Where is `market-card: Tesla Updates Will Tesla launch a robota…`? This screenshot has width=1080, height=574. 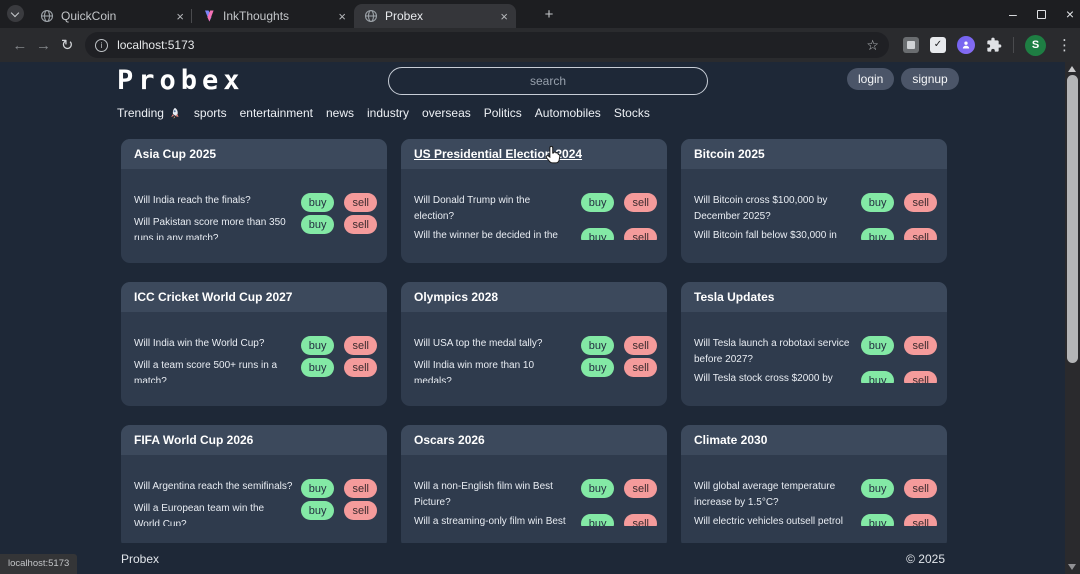
market-card: Tesla Updates Will Tesla launch a robota… is located at coordinates (814, 344).